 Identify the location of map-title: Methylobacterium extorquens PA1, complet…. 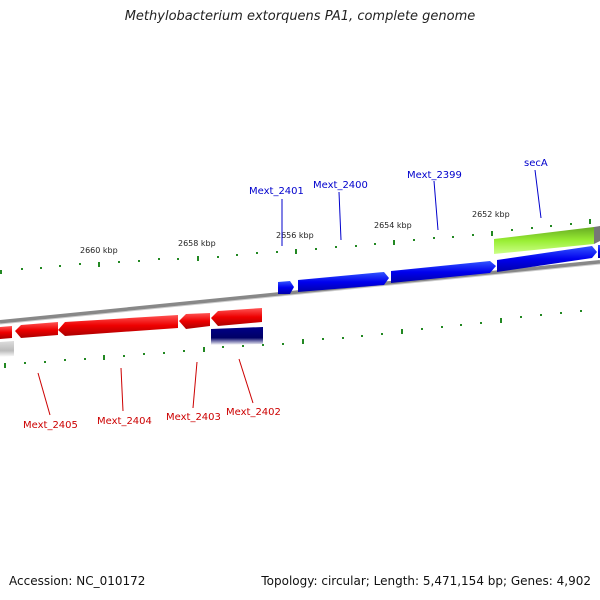
(300, 16).